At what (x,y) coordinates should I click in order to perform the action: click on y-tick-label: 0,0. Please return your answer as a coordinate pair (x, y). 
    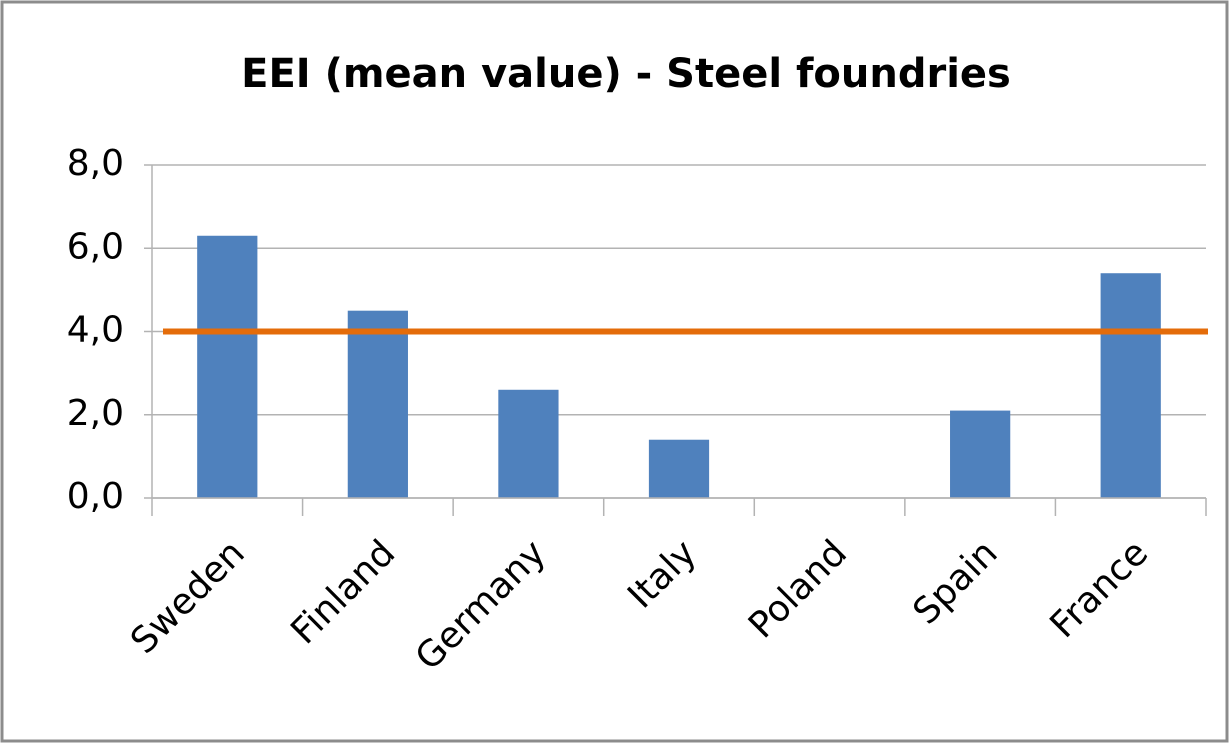
    Looking at the image, I should click on (95, 496).